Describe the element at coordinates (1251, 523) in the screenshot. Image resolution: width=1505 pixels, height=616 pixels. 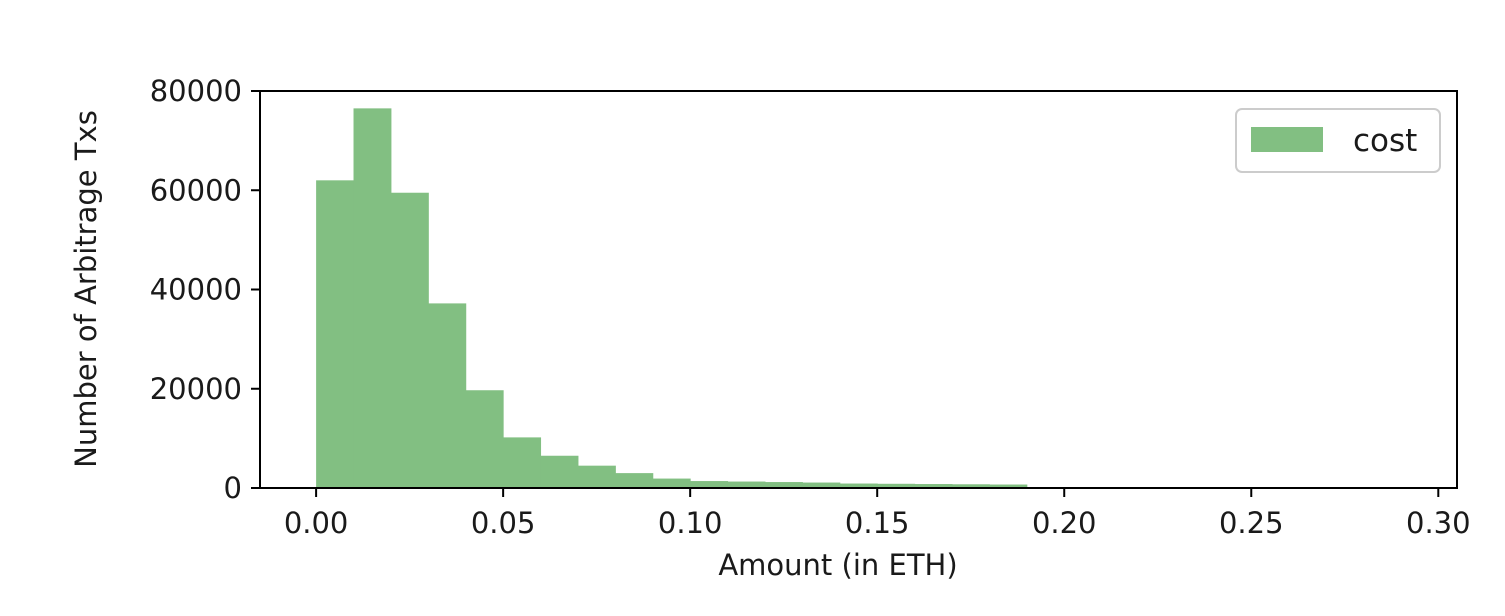
I see `x-tick-label: 0.25` at that location.